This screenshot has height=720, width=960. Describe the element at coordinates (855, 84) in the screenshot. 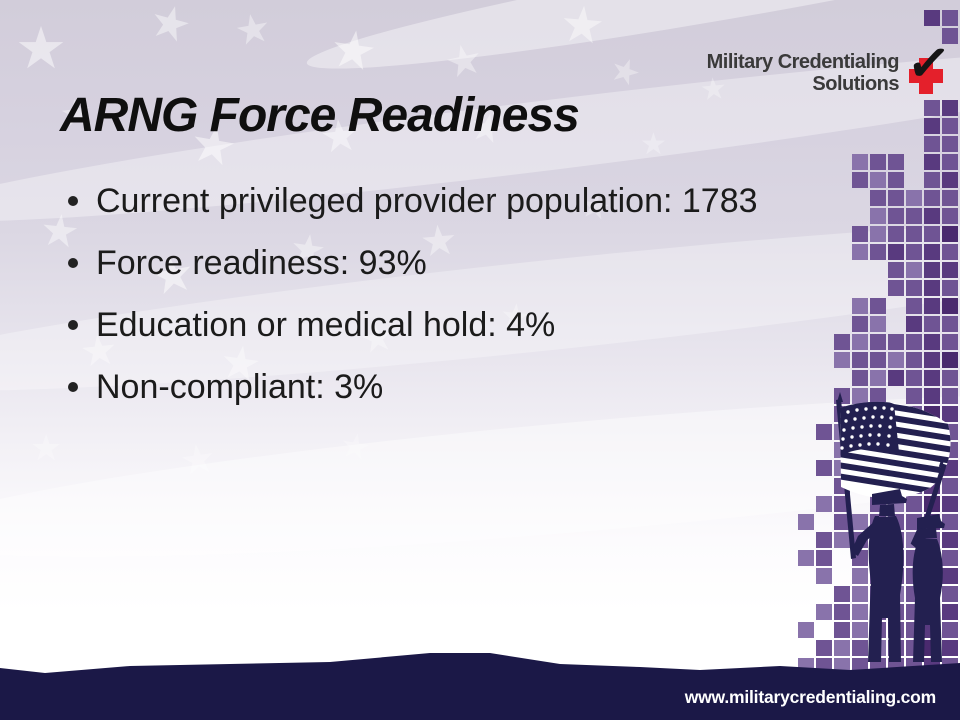

I see `logo-line2: Solutions` at that location.